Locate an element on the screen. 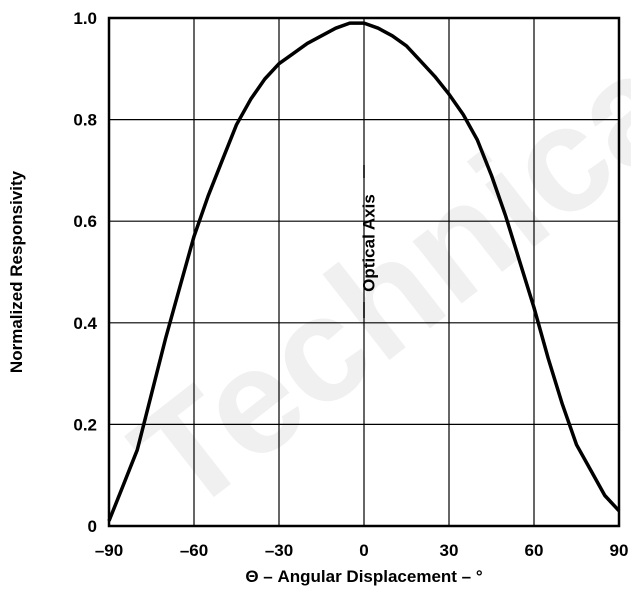  y-axis-title: Normalized Responsivity is located at coordinates (16, 271).